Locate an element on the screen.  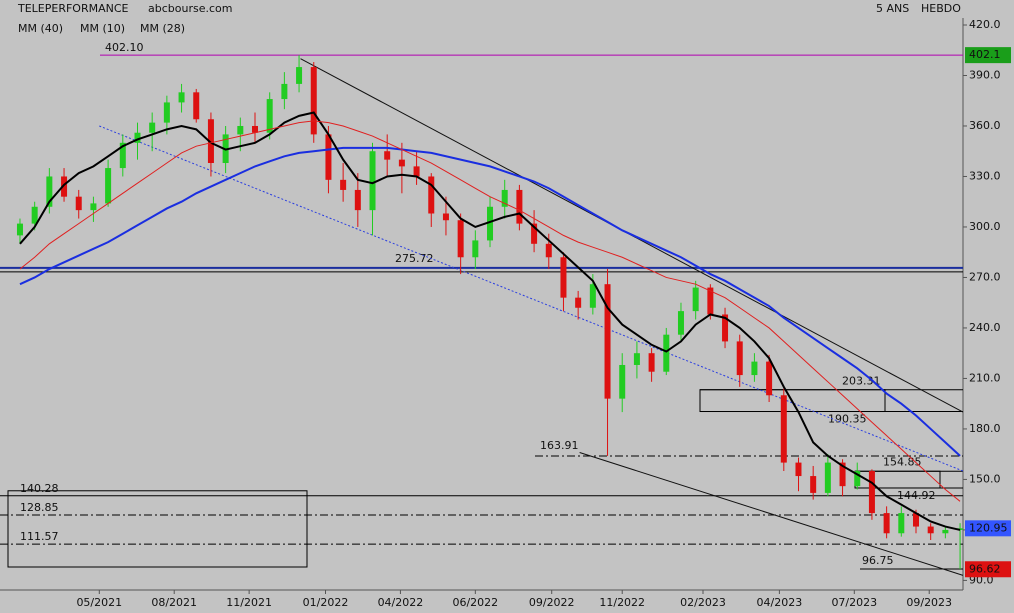
y-tick-label: 360.0 is located at coordinates (985, 125).